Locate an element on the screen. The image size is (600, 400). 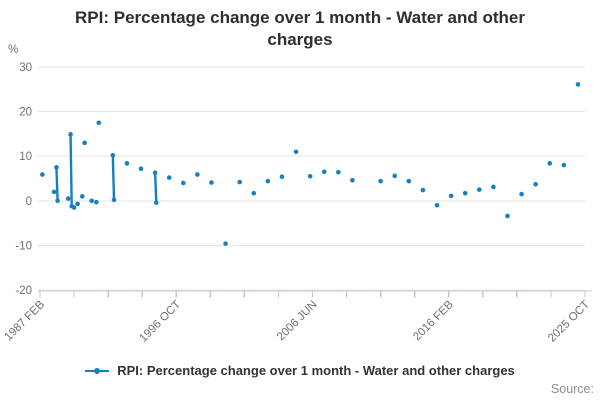
legend-dot-icon is located at coordinates (97, 370).